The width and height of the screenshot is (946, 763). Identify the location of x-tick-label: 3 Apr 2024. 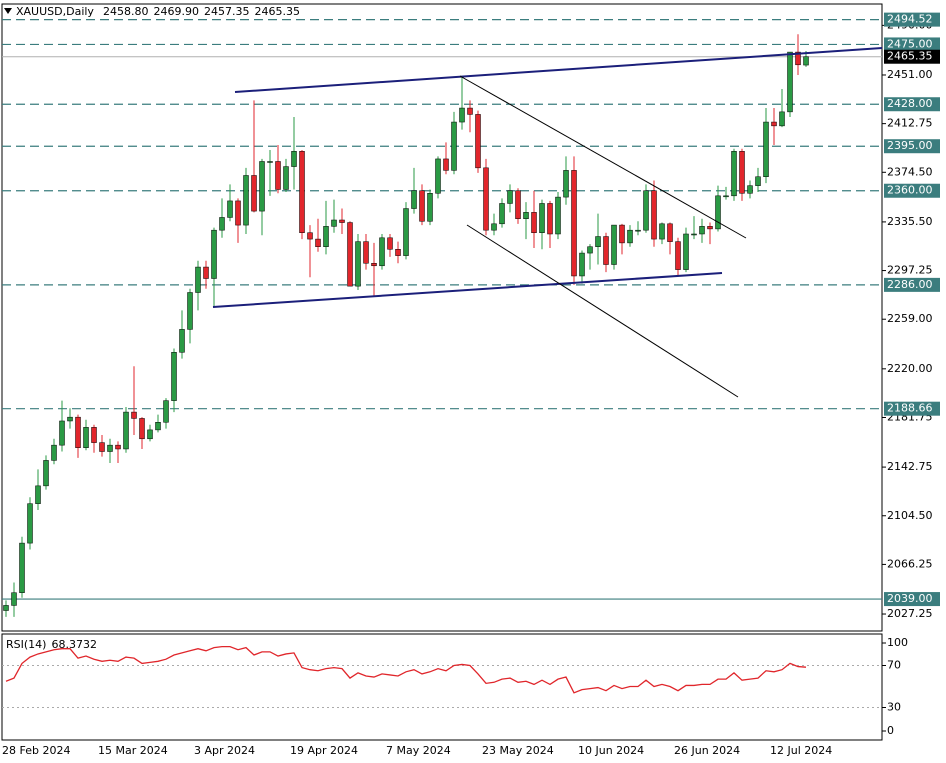
(224, 750).